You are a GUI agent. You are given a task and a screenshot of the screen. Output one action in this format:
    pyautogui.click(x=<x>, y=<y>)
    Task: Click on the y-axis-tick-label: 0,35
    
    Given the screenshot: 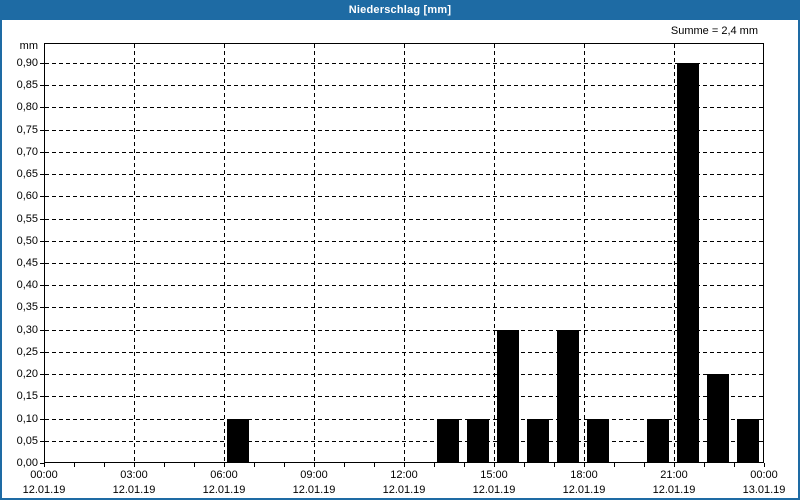 What is the action you would take?
    pyautogui.click(x=27, y=307)
    